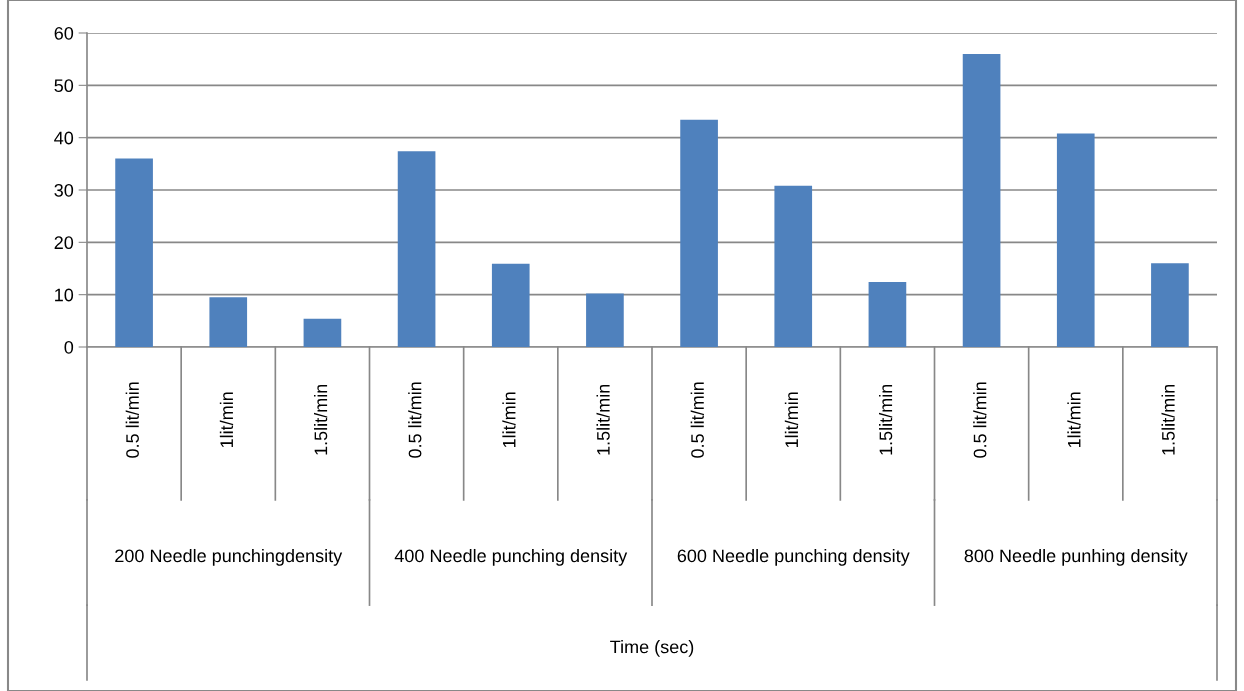  I want to click on y-tick-label: 10, so click(64, 295).